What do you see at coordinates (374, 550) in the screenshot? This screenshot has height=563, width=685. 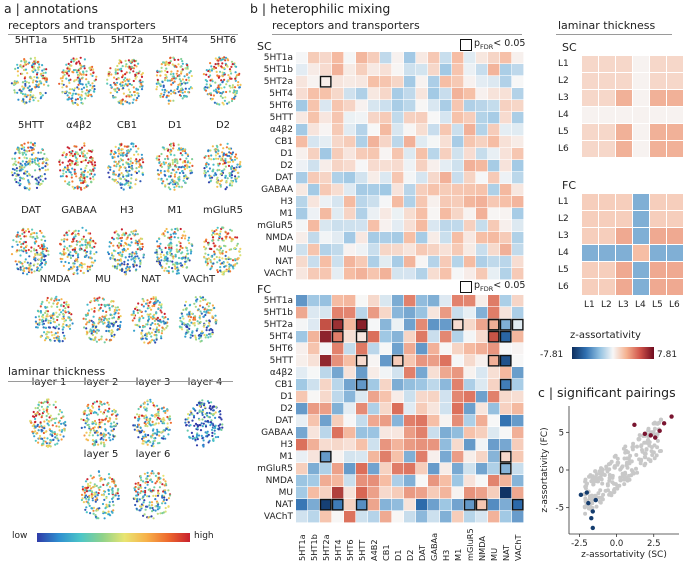 I see `heatmap-col-label: A4B2` at bounding box center [374, 550].